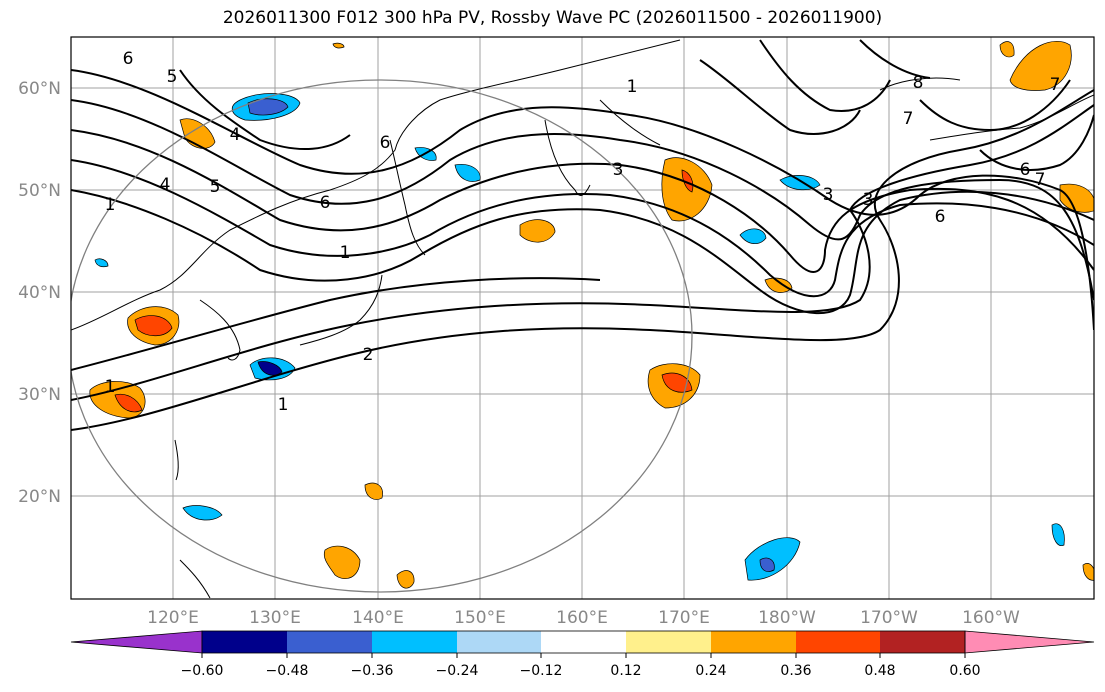  What do you see at coordinates (275, 618) in the screenshot?
I see `lon-label: 130°E` at bounding box center [275, 618].